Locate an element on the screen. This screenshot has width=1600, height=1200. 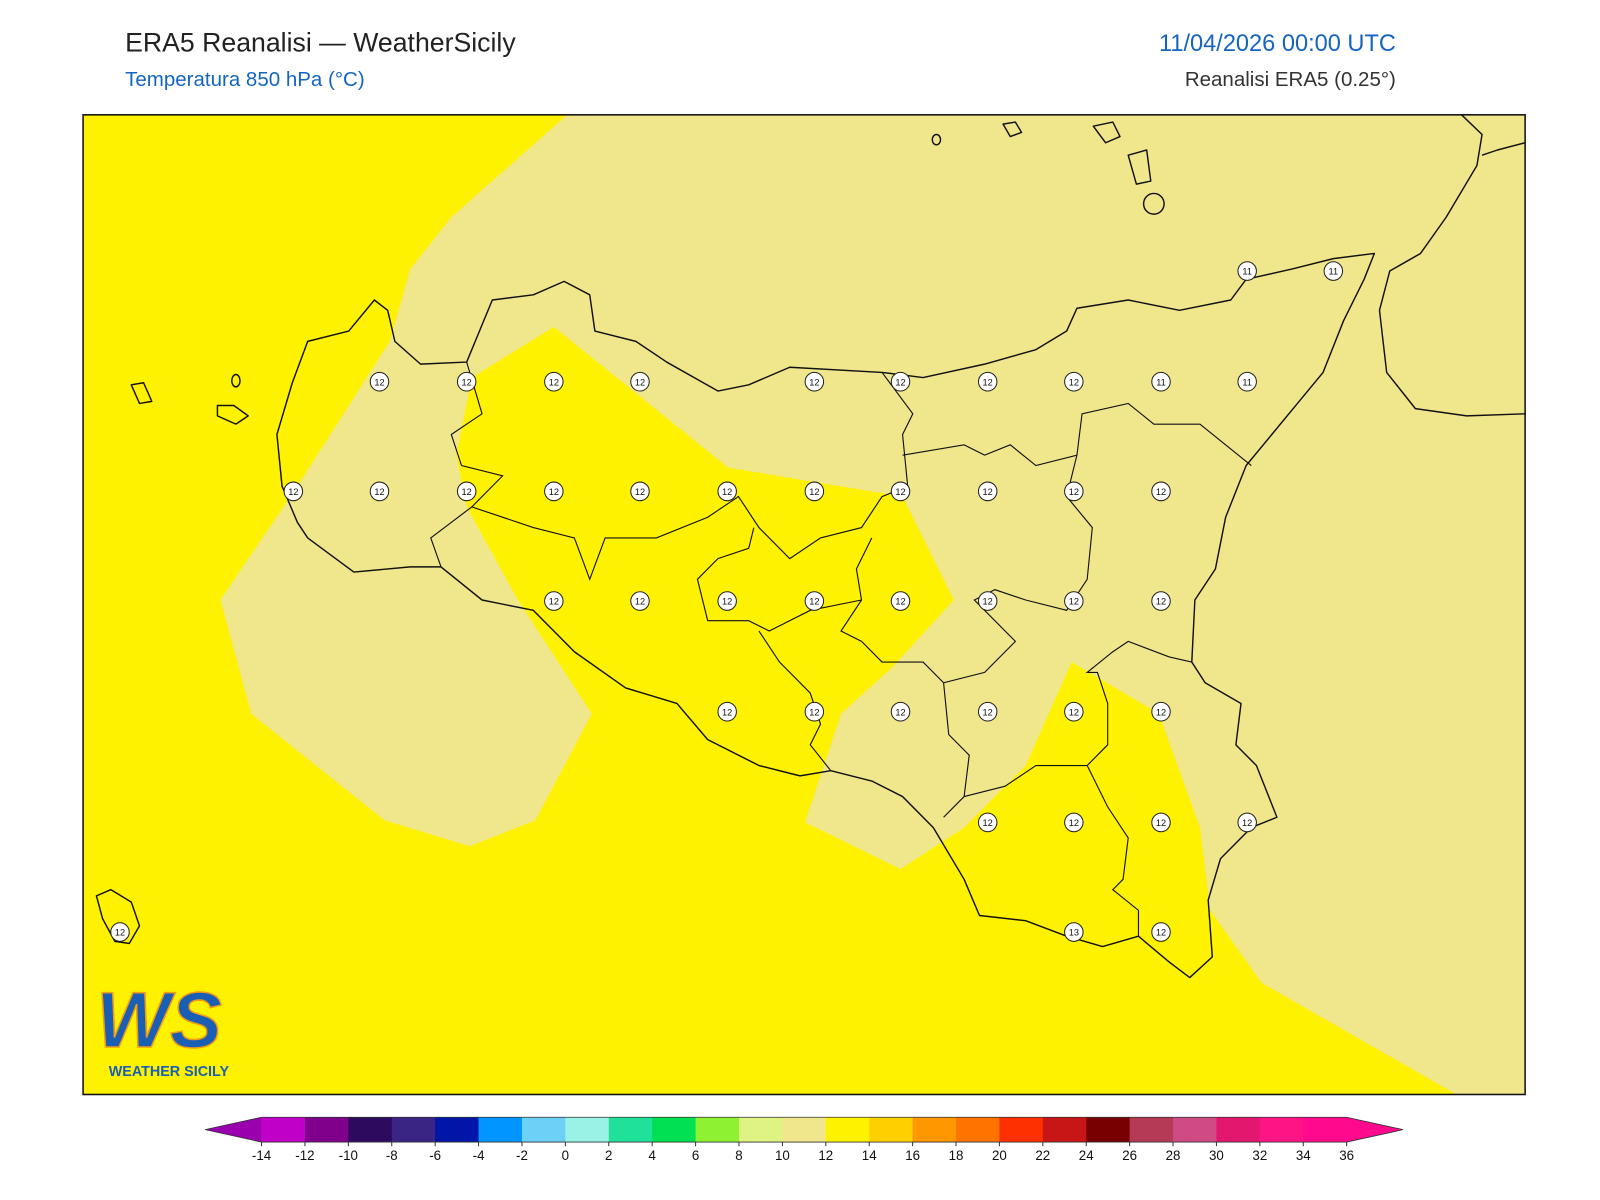
station-value: 13 is located at coordinates (1074, 933).